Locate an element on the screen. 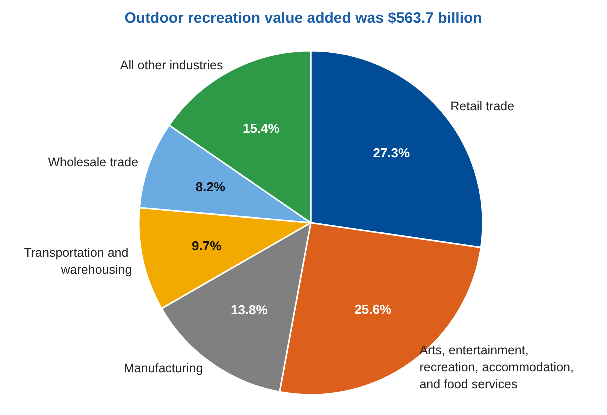 This screenshot has width=607, height=415. chart-title: Outdoor recreation value added was $563.7 billion is located at coordinates (303, 18).